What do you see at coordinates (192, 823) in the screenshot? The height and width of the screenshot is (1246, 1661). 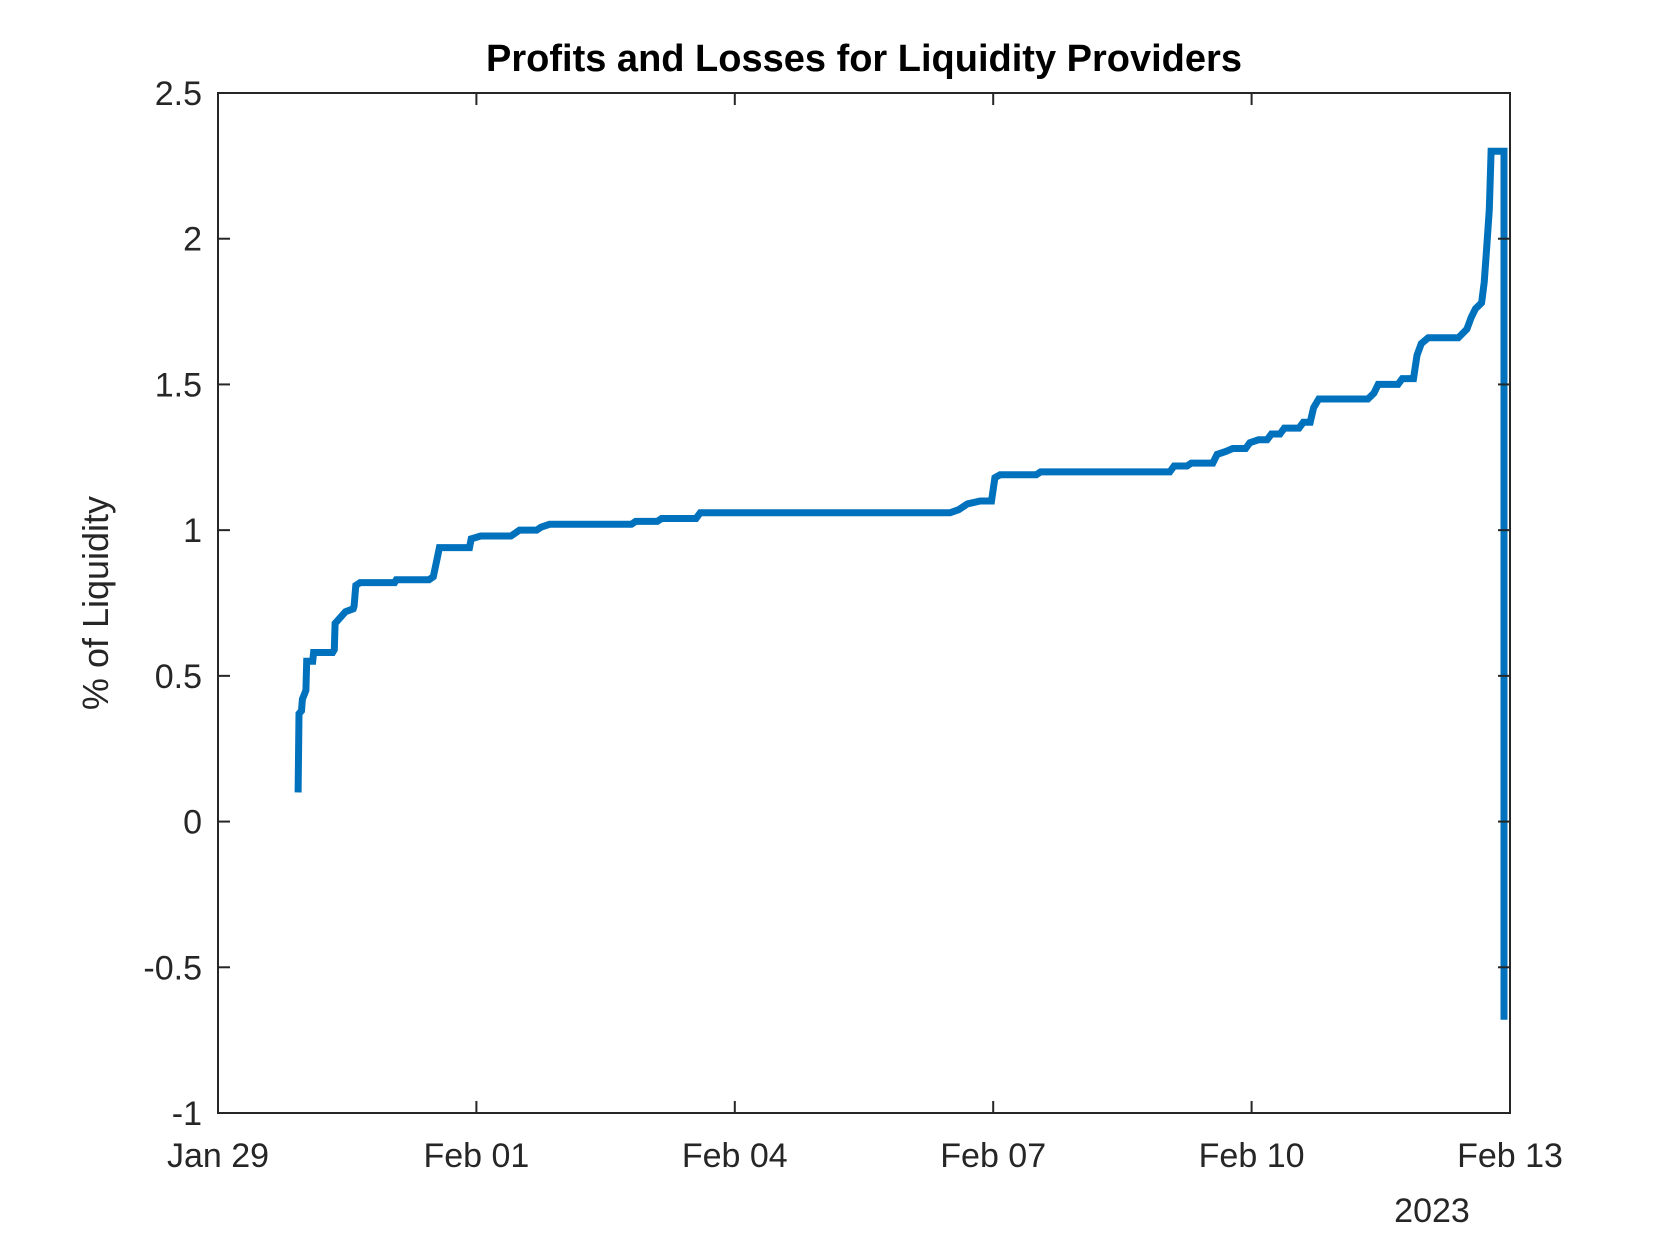 I see `y-tick-label: 0` at bounding box center [192, 823].